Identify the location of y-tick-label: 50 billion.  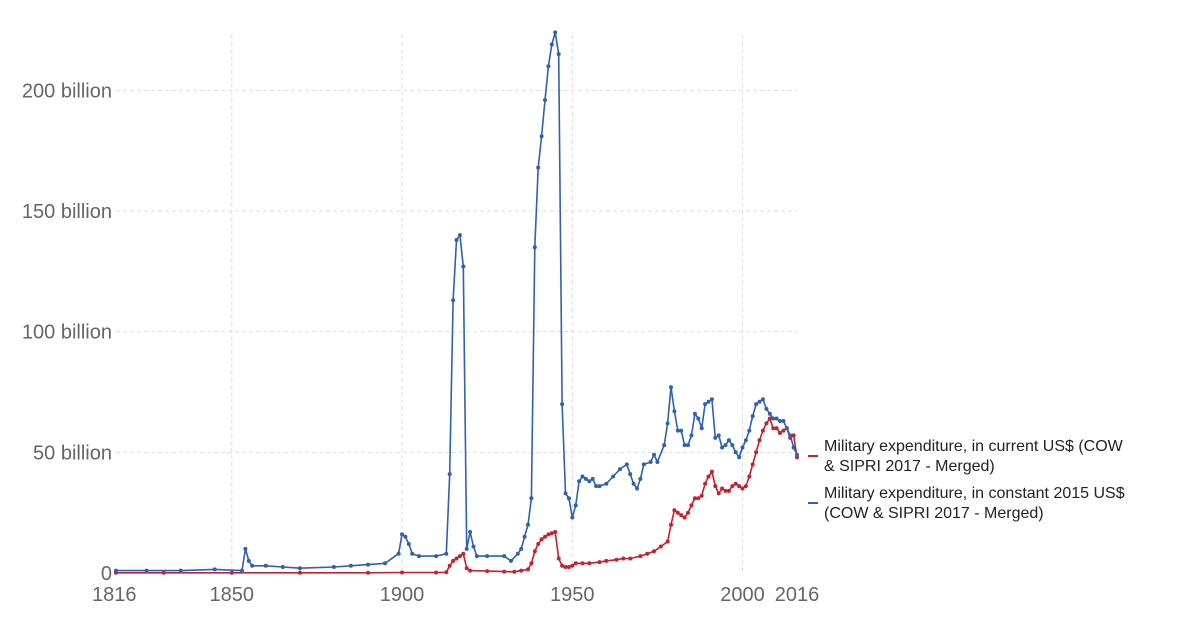
(72, 453).